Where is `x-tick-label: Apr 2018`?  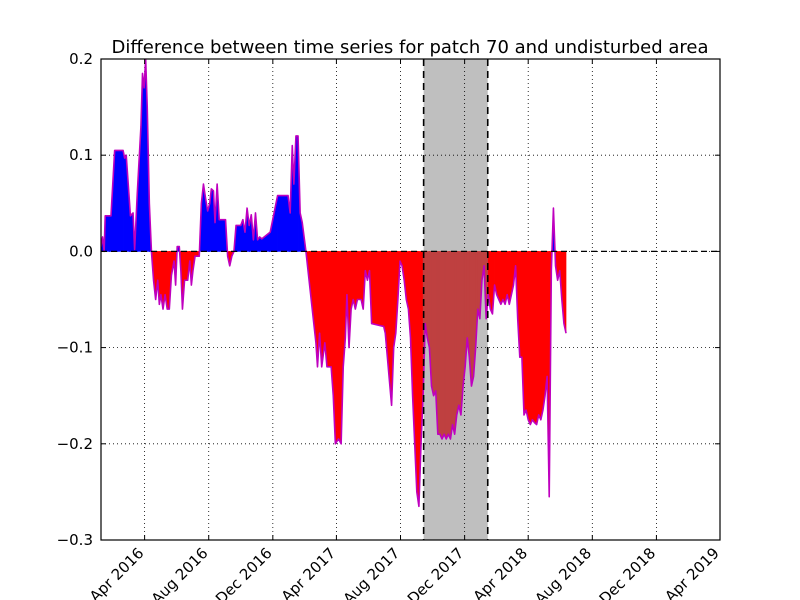
x-tick-label: Apr 2018 is located at coordinates (500, 572).